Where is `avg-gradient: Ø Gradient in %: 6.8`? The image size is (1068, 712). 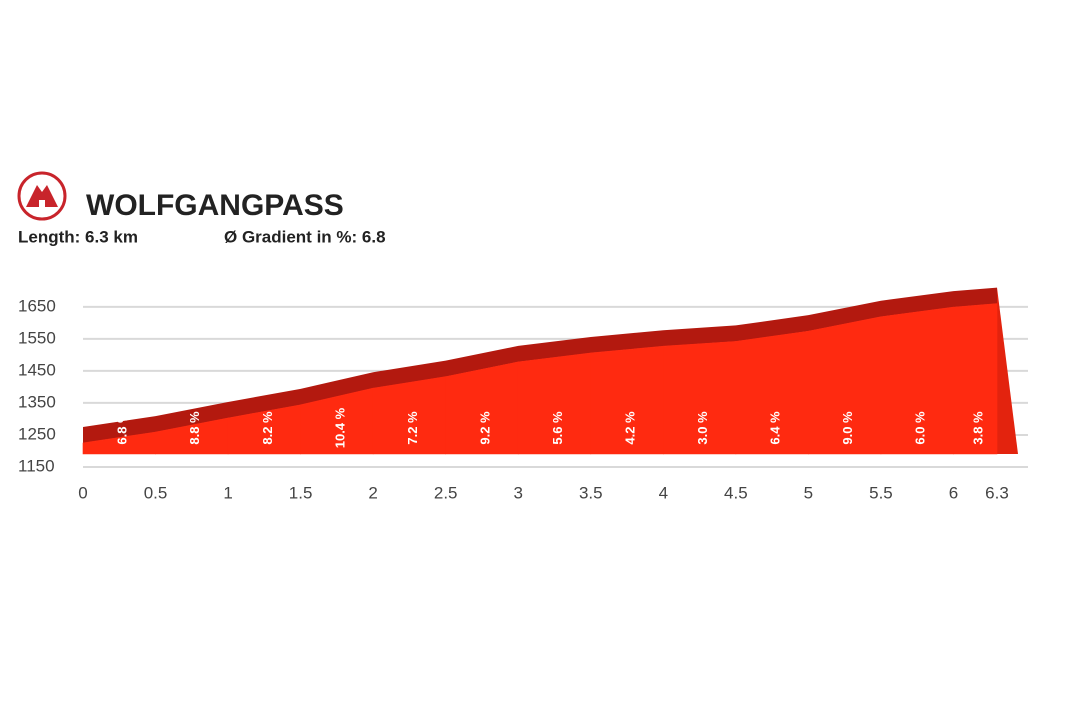
avg-gradient: Ø Gradient in %: 6.8 is located at coordinates (305, 236).